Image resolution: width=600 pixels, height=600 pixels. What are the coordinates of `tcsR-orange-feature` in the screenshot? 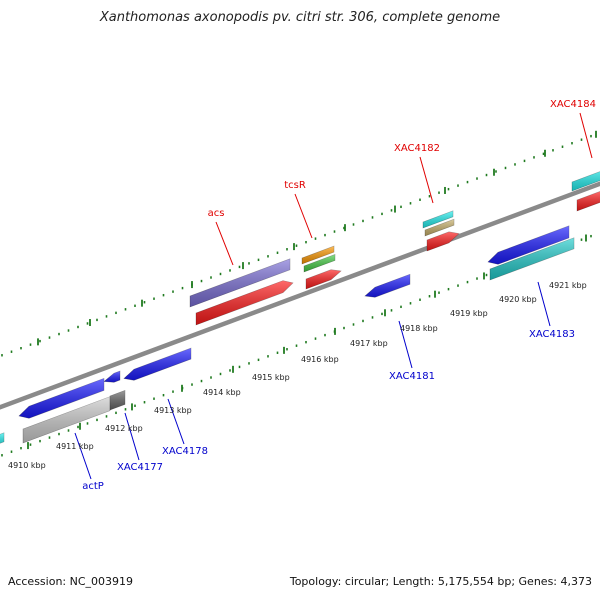 It's located at (318, 255).